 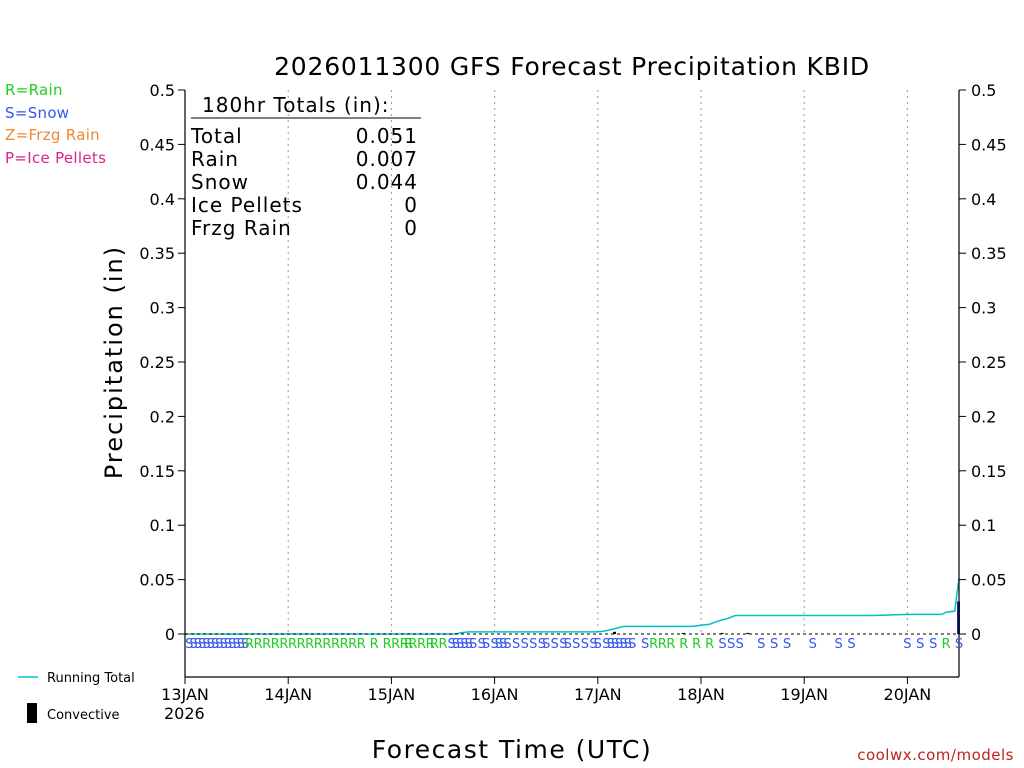 I want to click on y-axis-right: 0 0.05 0.1 0.15 0.2 0.25 0.3 0.35 0.4 0.45 0.5, so click(x=983, y=362).